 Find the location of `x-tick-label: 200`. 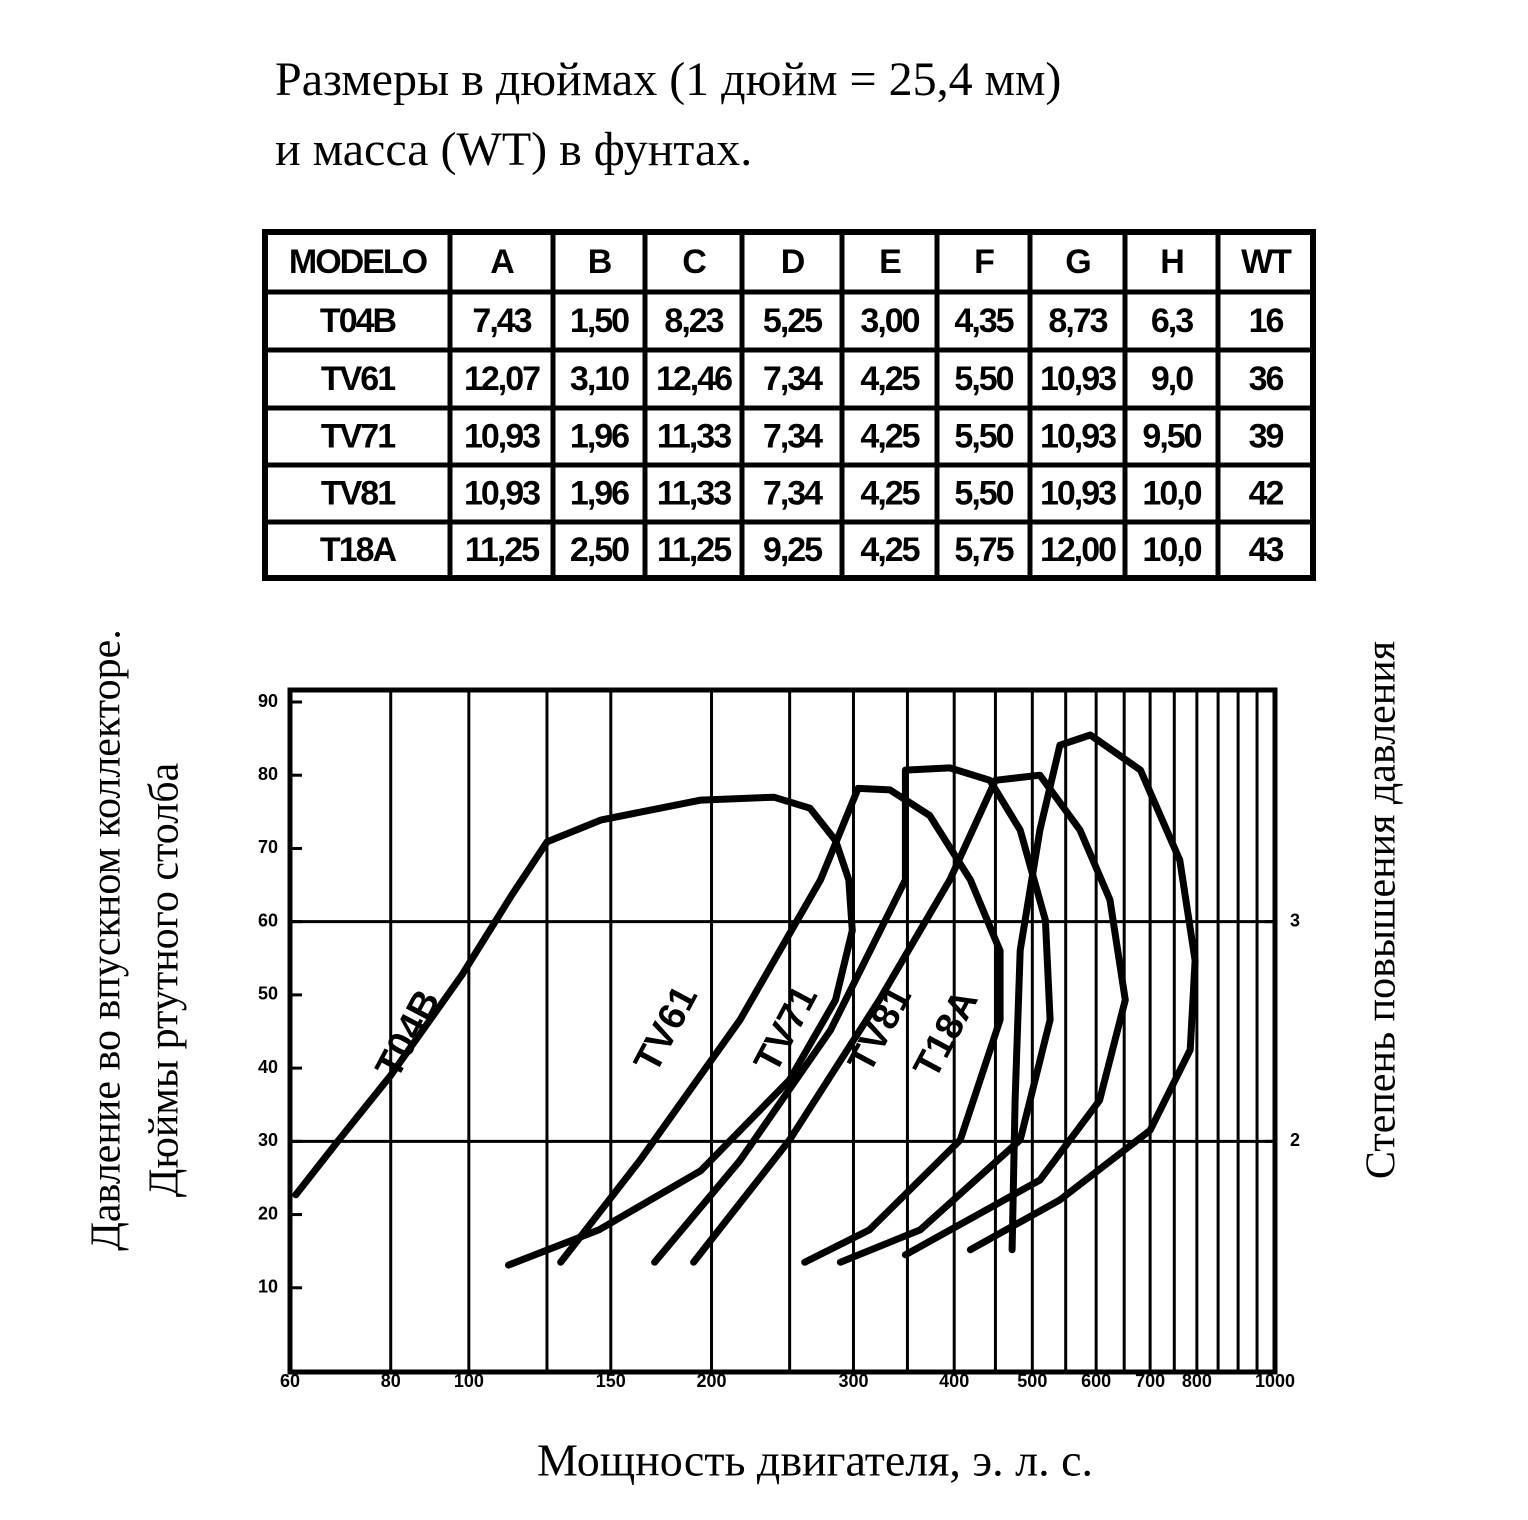

x-tick-label: 200 is located at coordinates (711, 1381).